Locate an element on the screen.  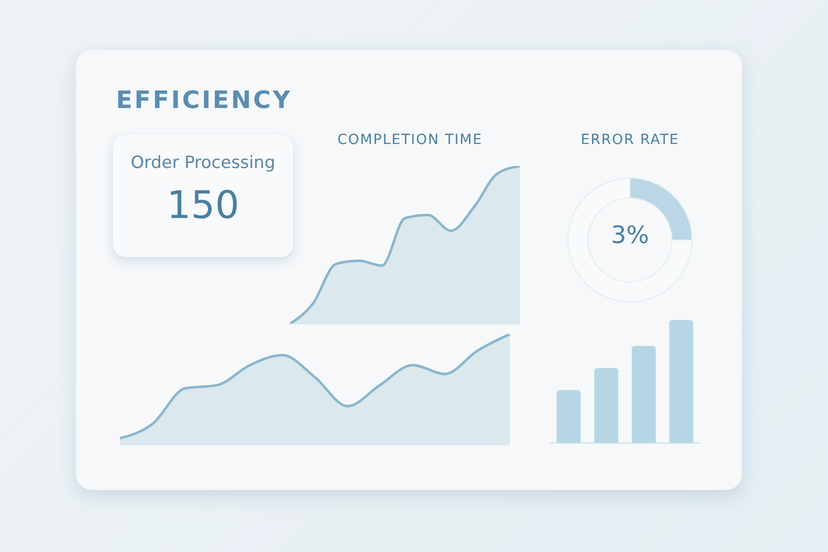
donut-slice is located at coordinates (630, 240).